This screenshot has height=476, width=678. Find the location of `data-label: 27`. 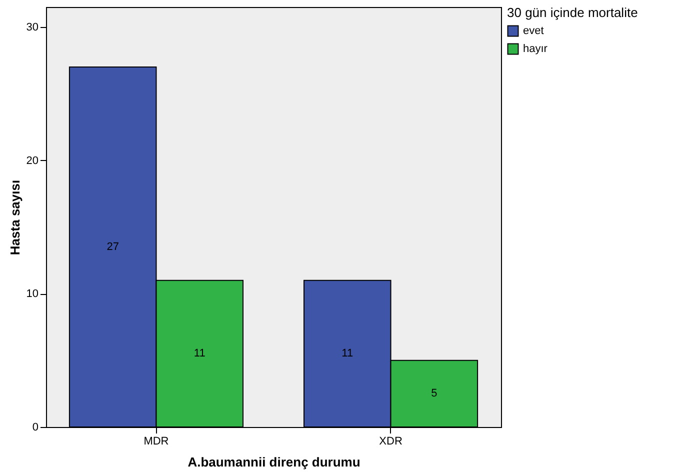

data-label: 27 is located at coordinates (112, 247).